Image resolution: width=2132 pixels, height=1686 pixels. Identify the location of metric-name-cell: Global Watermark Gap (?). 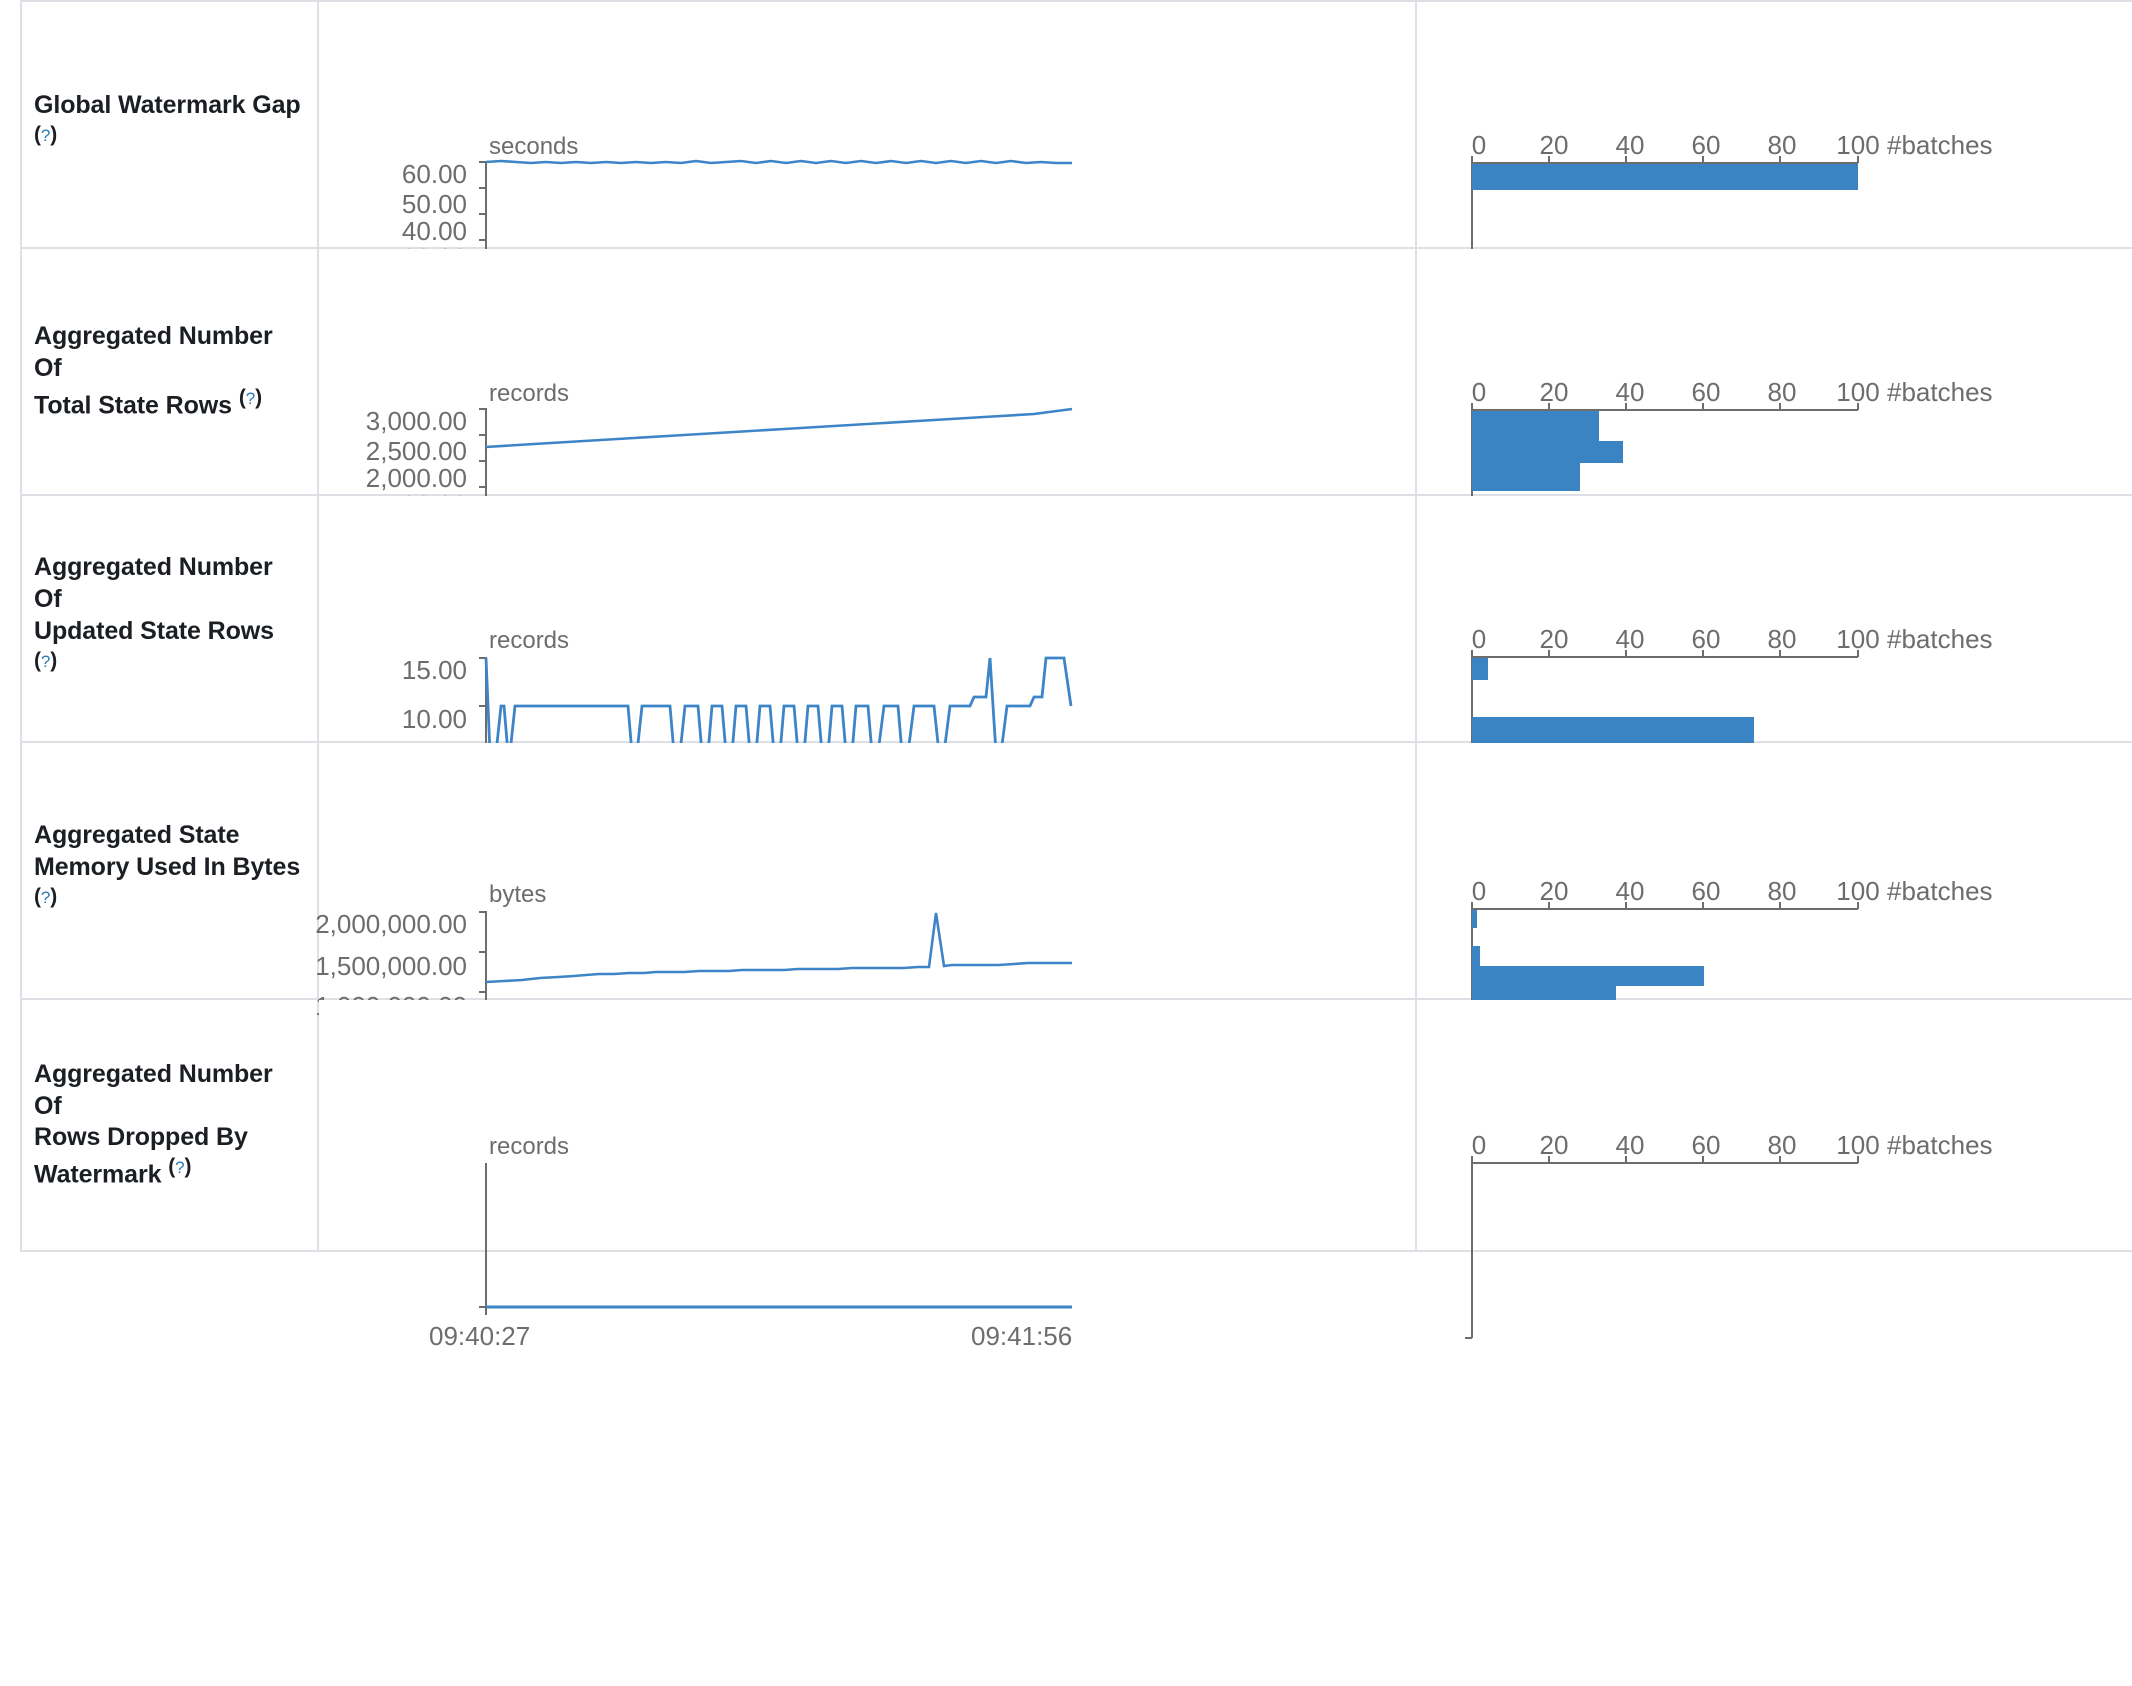
(169, 124).